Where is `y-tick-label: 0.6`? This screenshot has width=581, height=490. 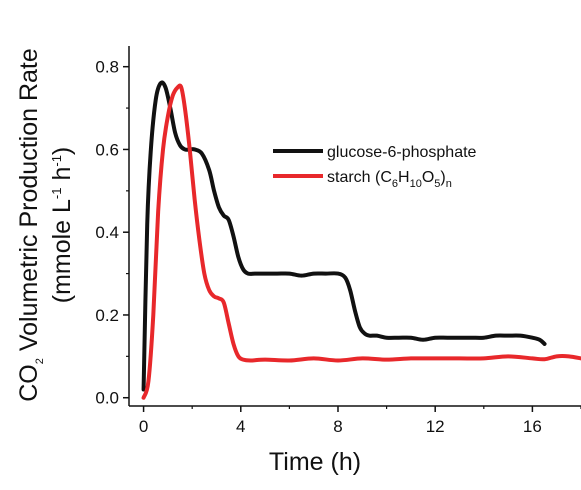 y-tick-label: 0.6 is located at coordinates (107, 149).